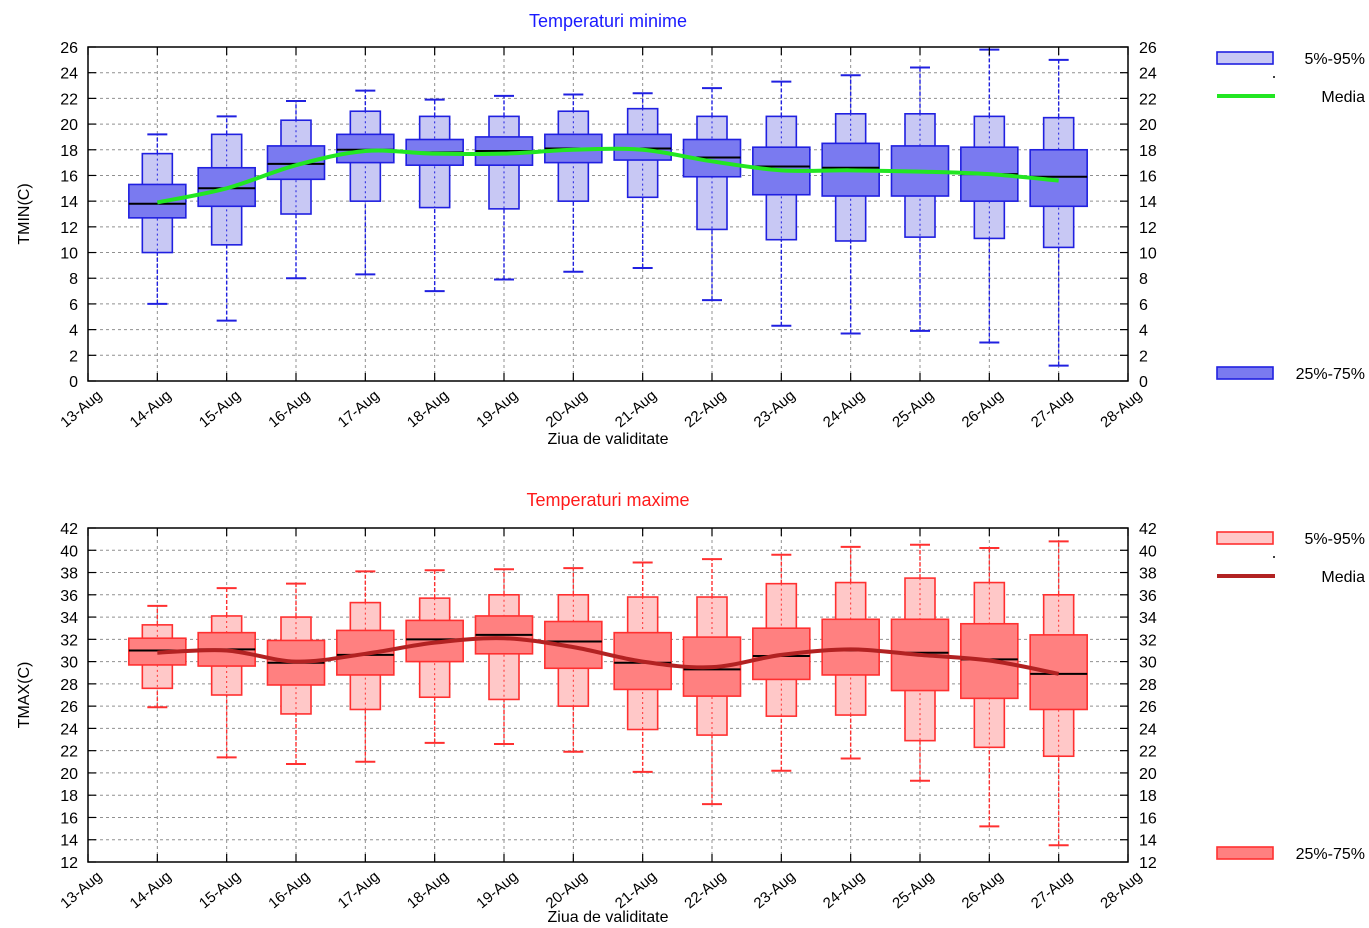 This screenshot has height=928, width=1369. What do you see at coordinates (69, 707) in the screenshot?
I see `tmax-ytick-label-left: 26` at bounding box center [69, 707].